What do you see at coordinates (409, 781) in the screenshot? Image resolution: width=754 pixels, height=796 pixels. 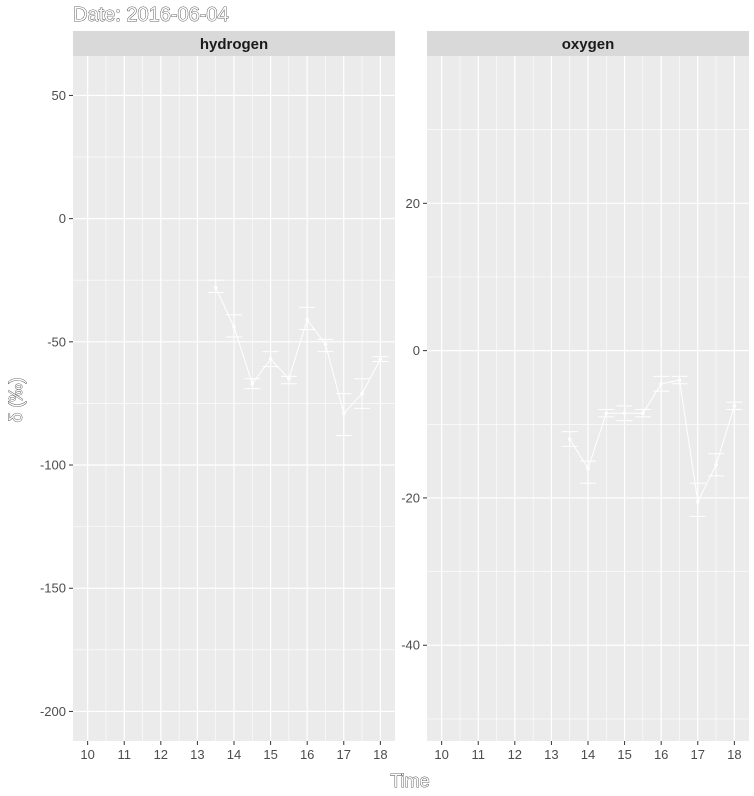 I see `x-axis-title: Time` at bounding box center [409, 781].